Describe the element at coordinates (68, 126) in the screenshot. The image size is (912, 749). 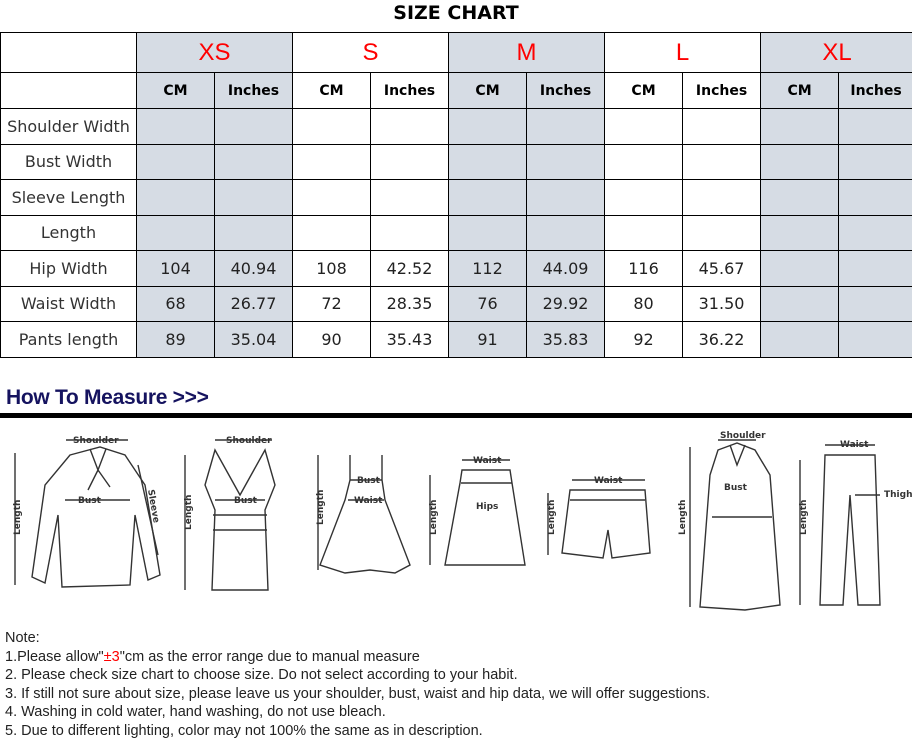
I see `row-label: Shoulder Width` at that location.